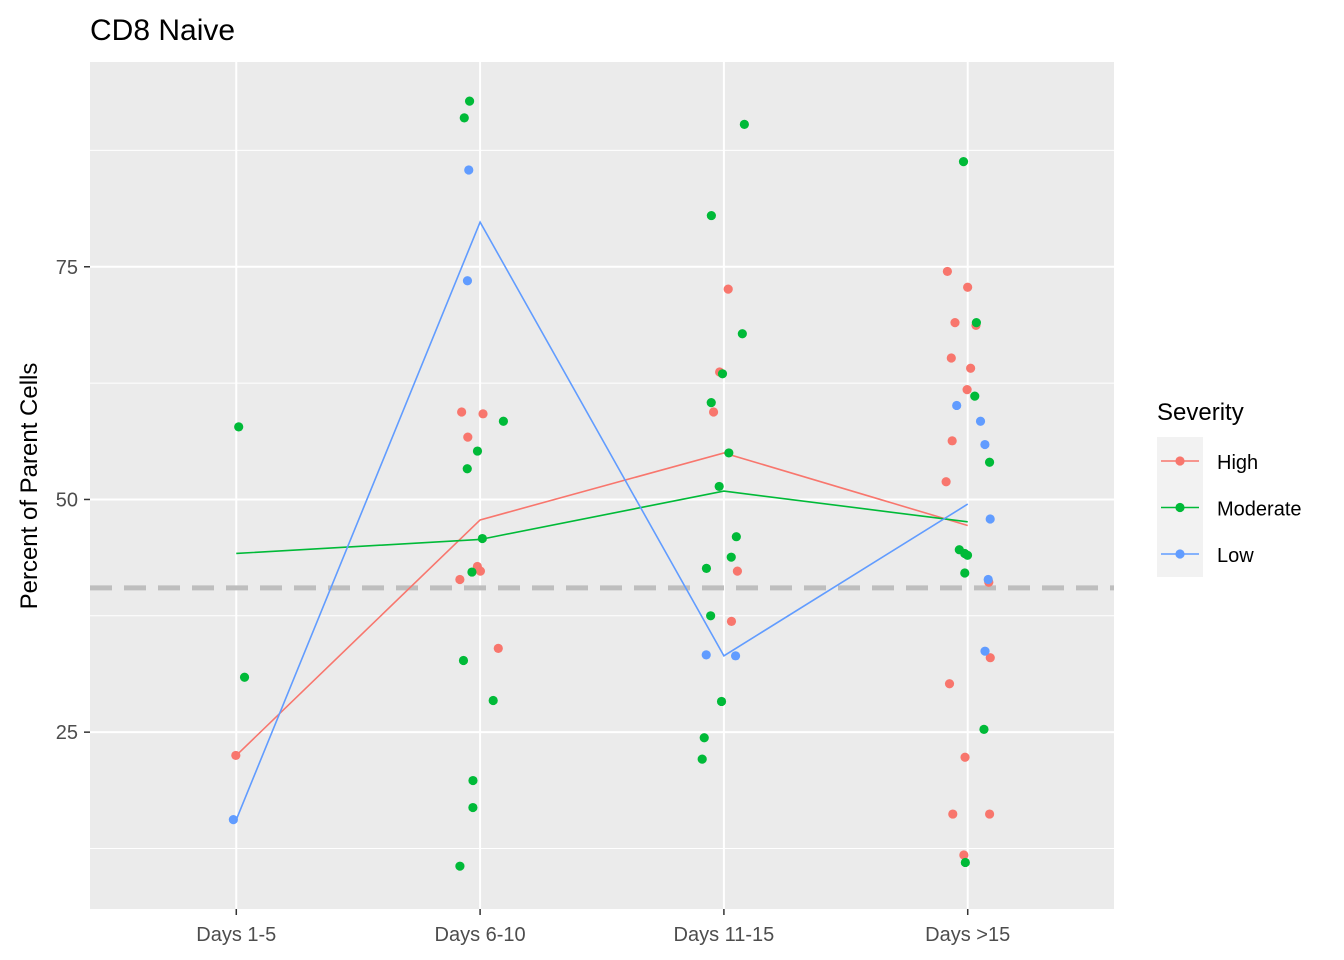 Image resolution: width=1344 pixels, height=960 pixels. I want to click on y-axis-ticks: 25 50 75, so click(73, 500).